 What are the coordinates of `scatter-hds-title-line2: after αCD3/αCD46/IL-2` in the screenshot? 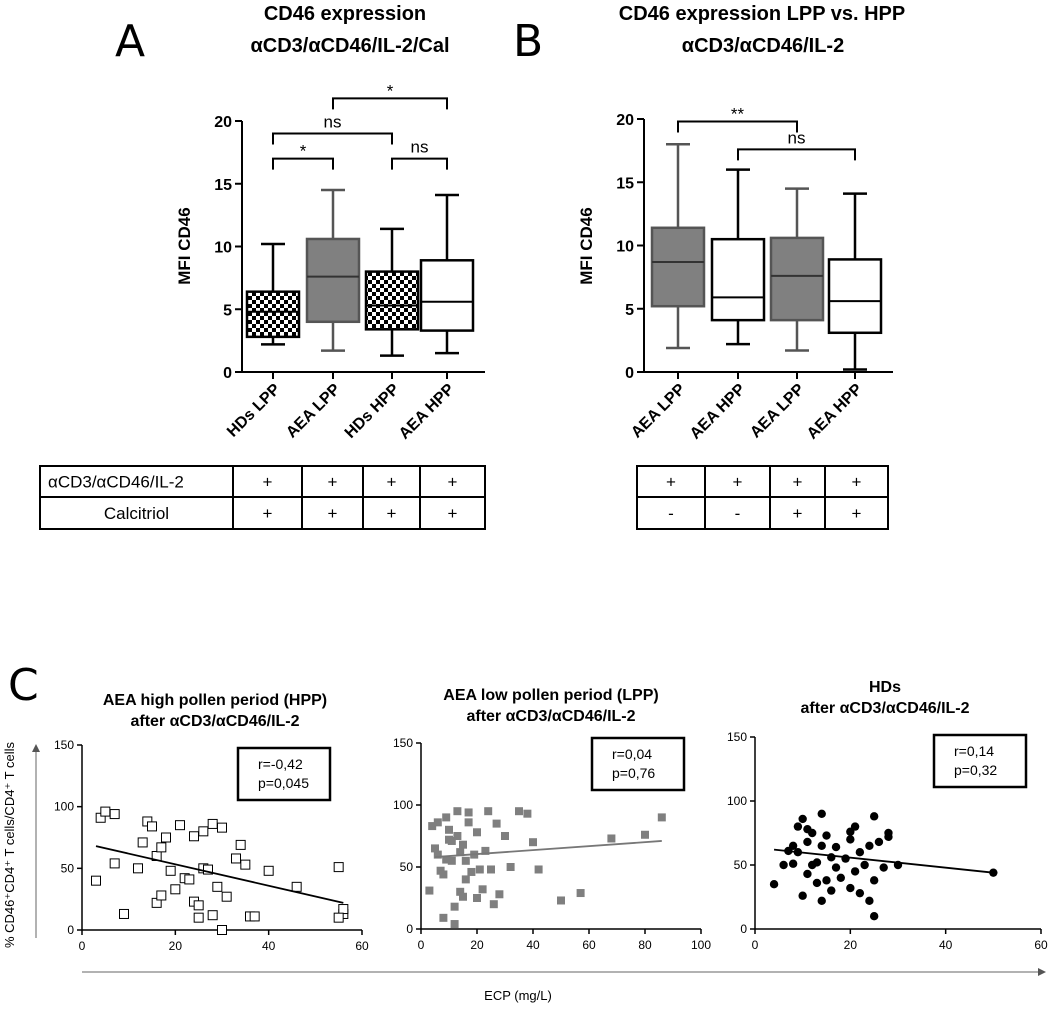 It's located at (884, 708).